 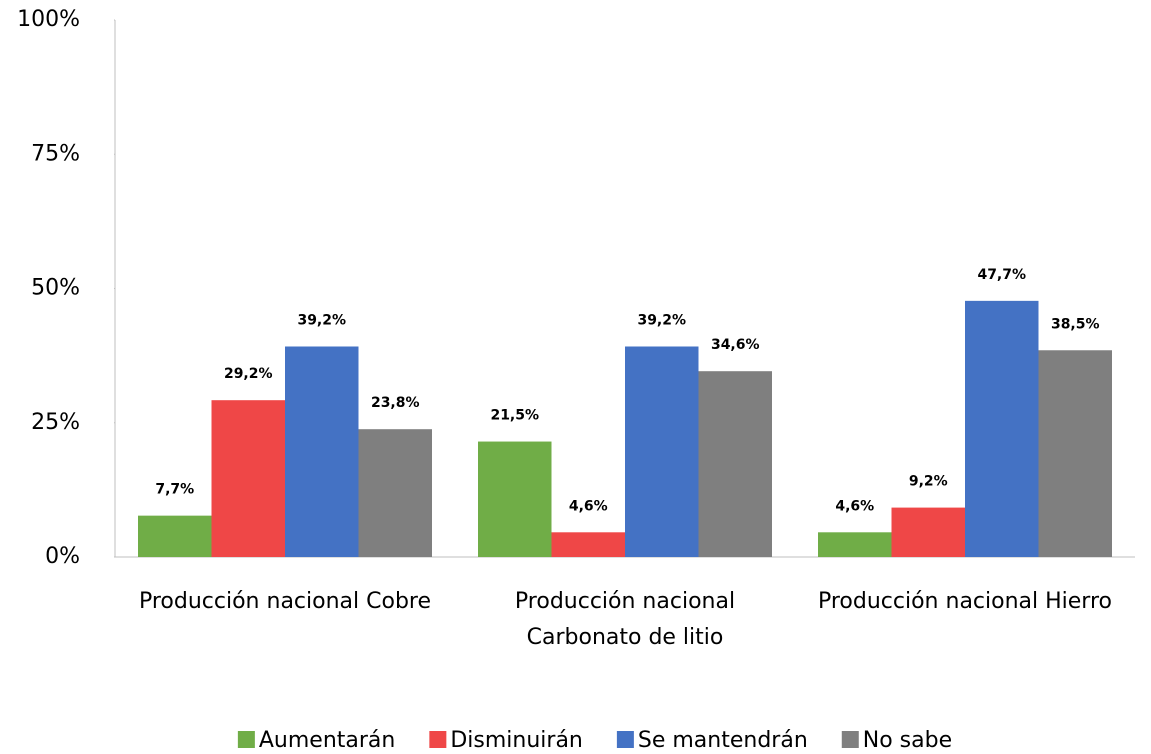 I want to click on y-tick-label: 100%, so click(x=48, y=19).